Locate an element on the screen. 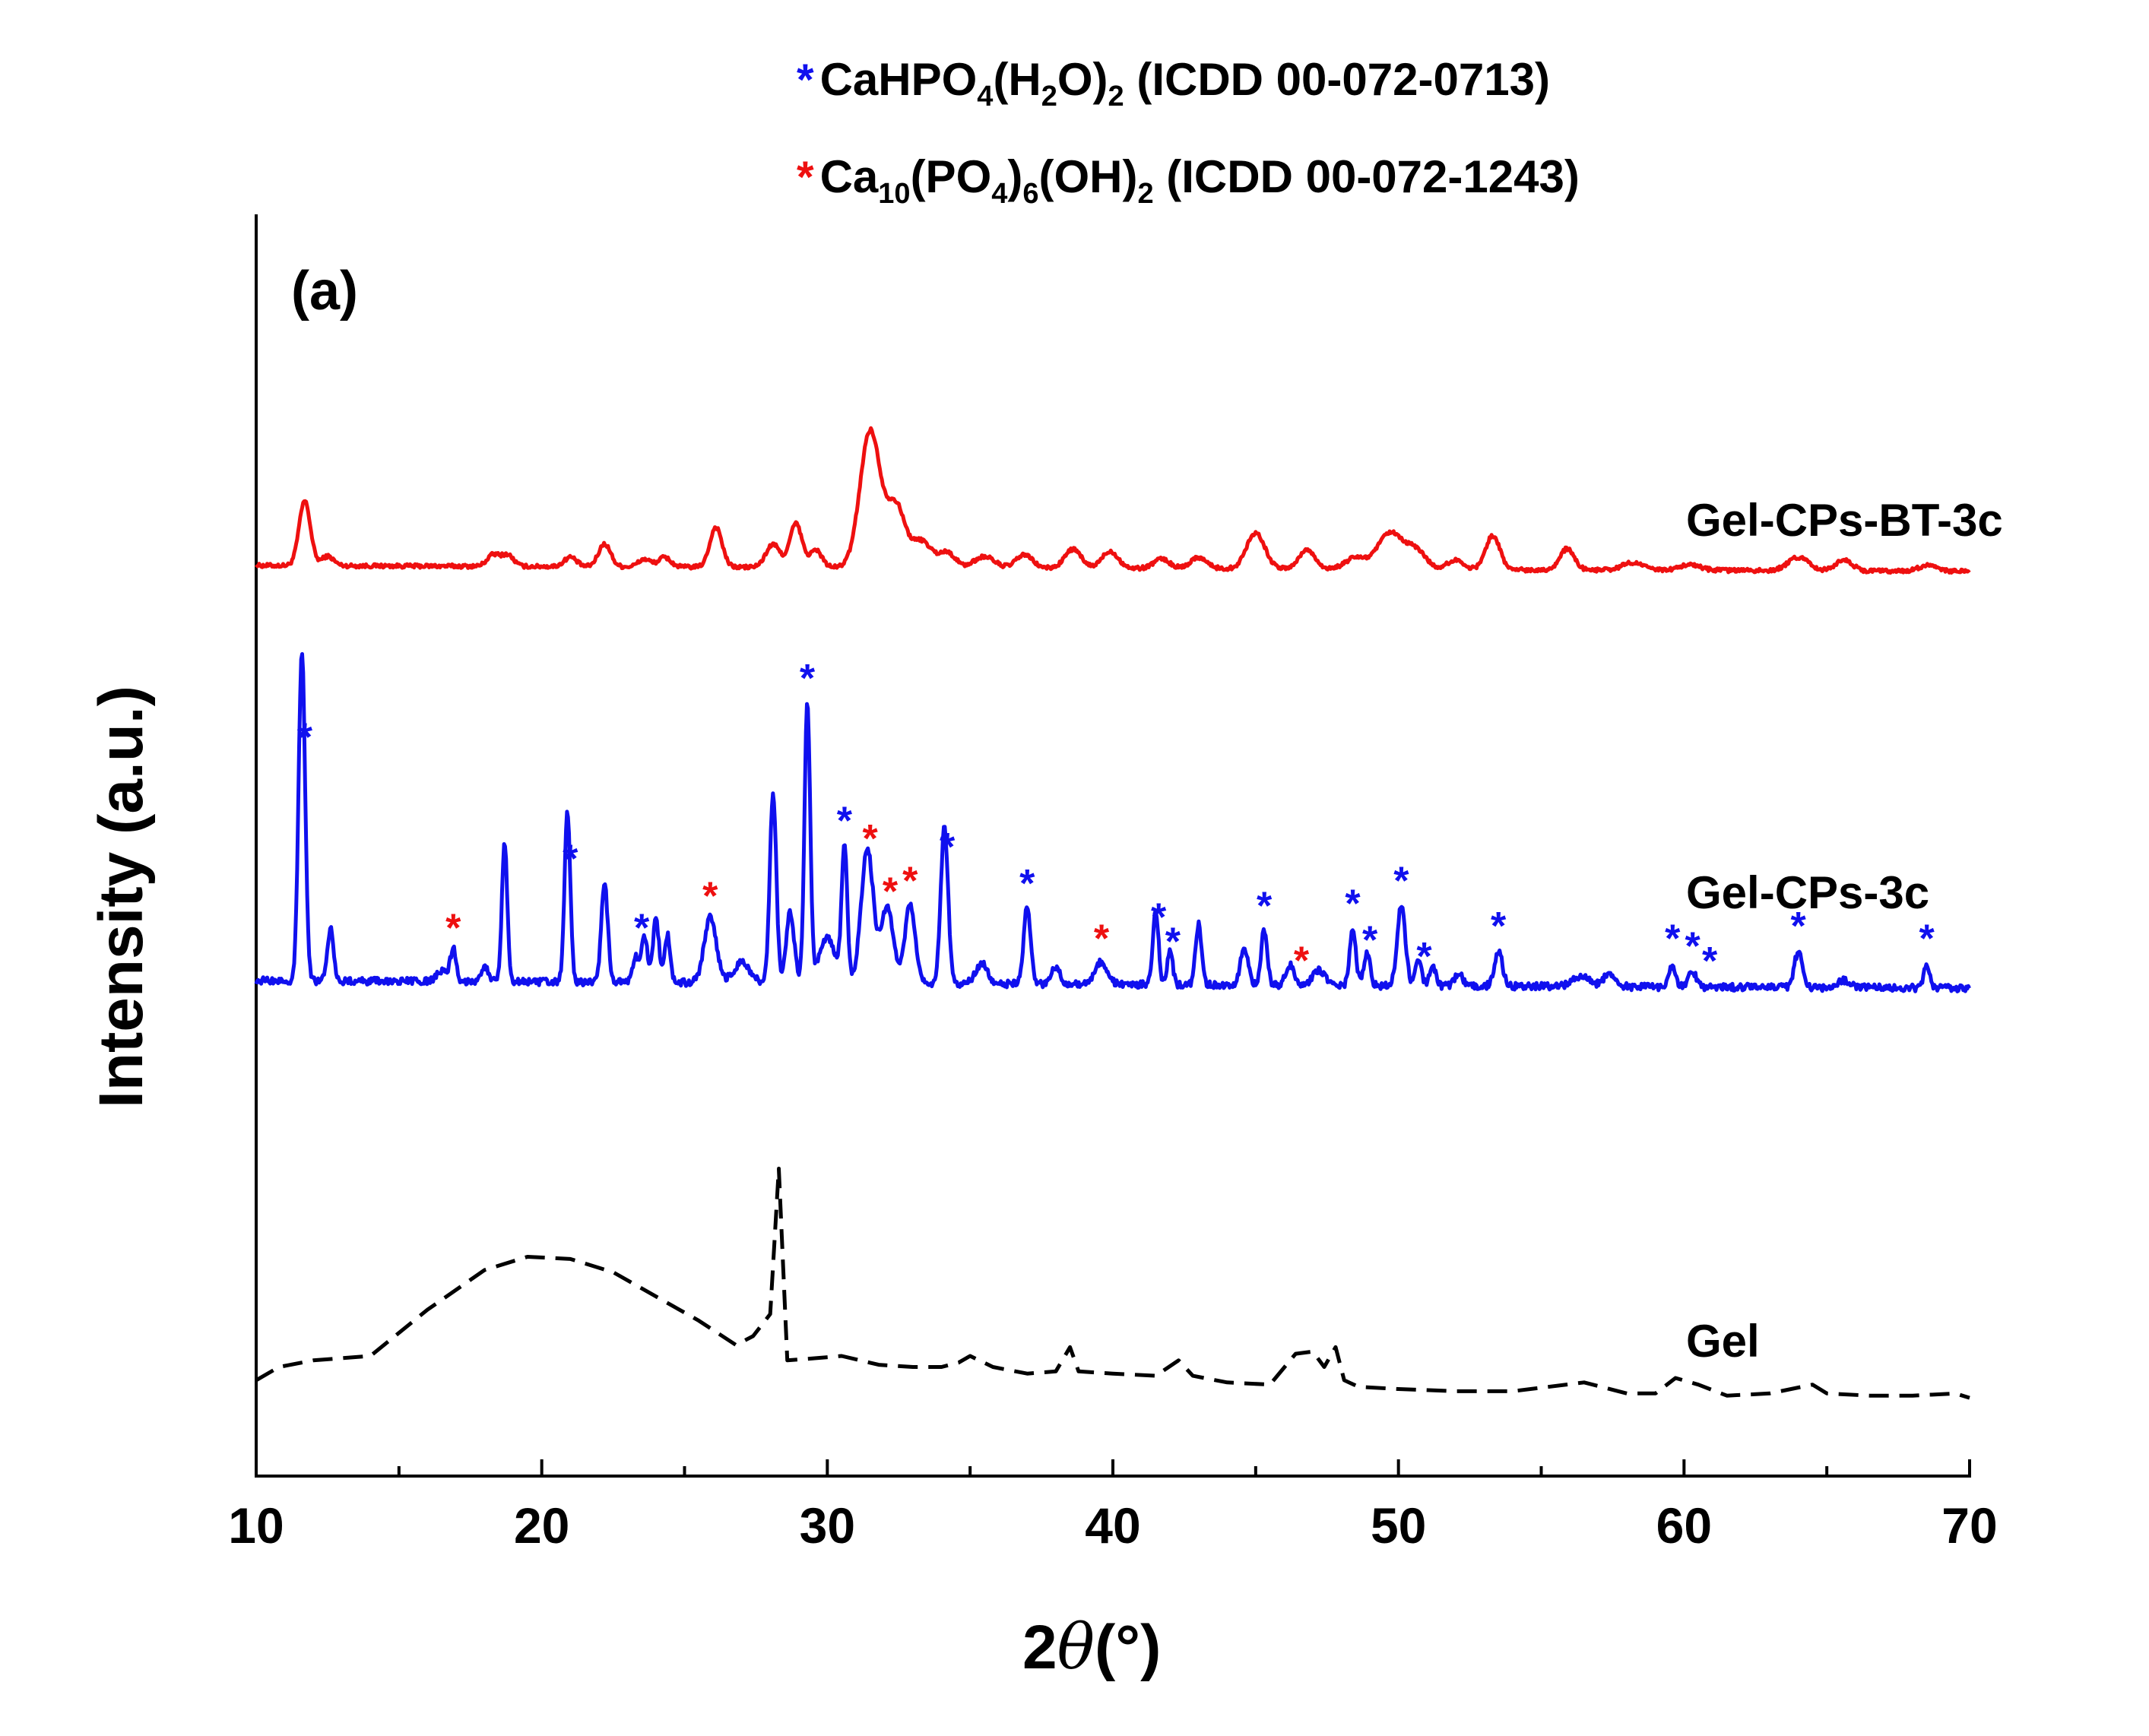 This screenshot has height=1736, width=2149. legend-text: Ca is located at coordinates (849, 176).